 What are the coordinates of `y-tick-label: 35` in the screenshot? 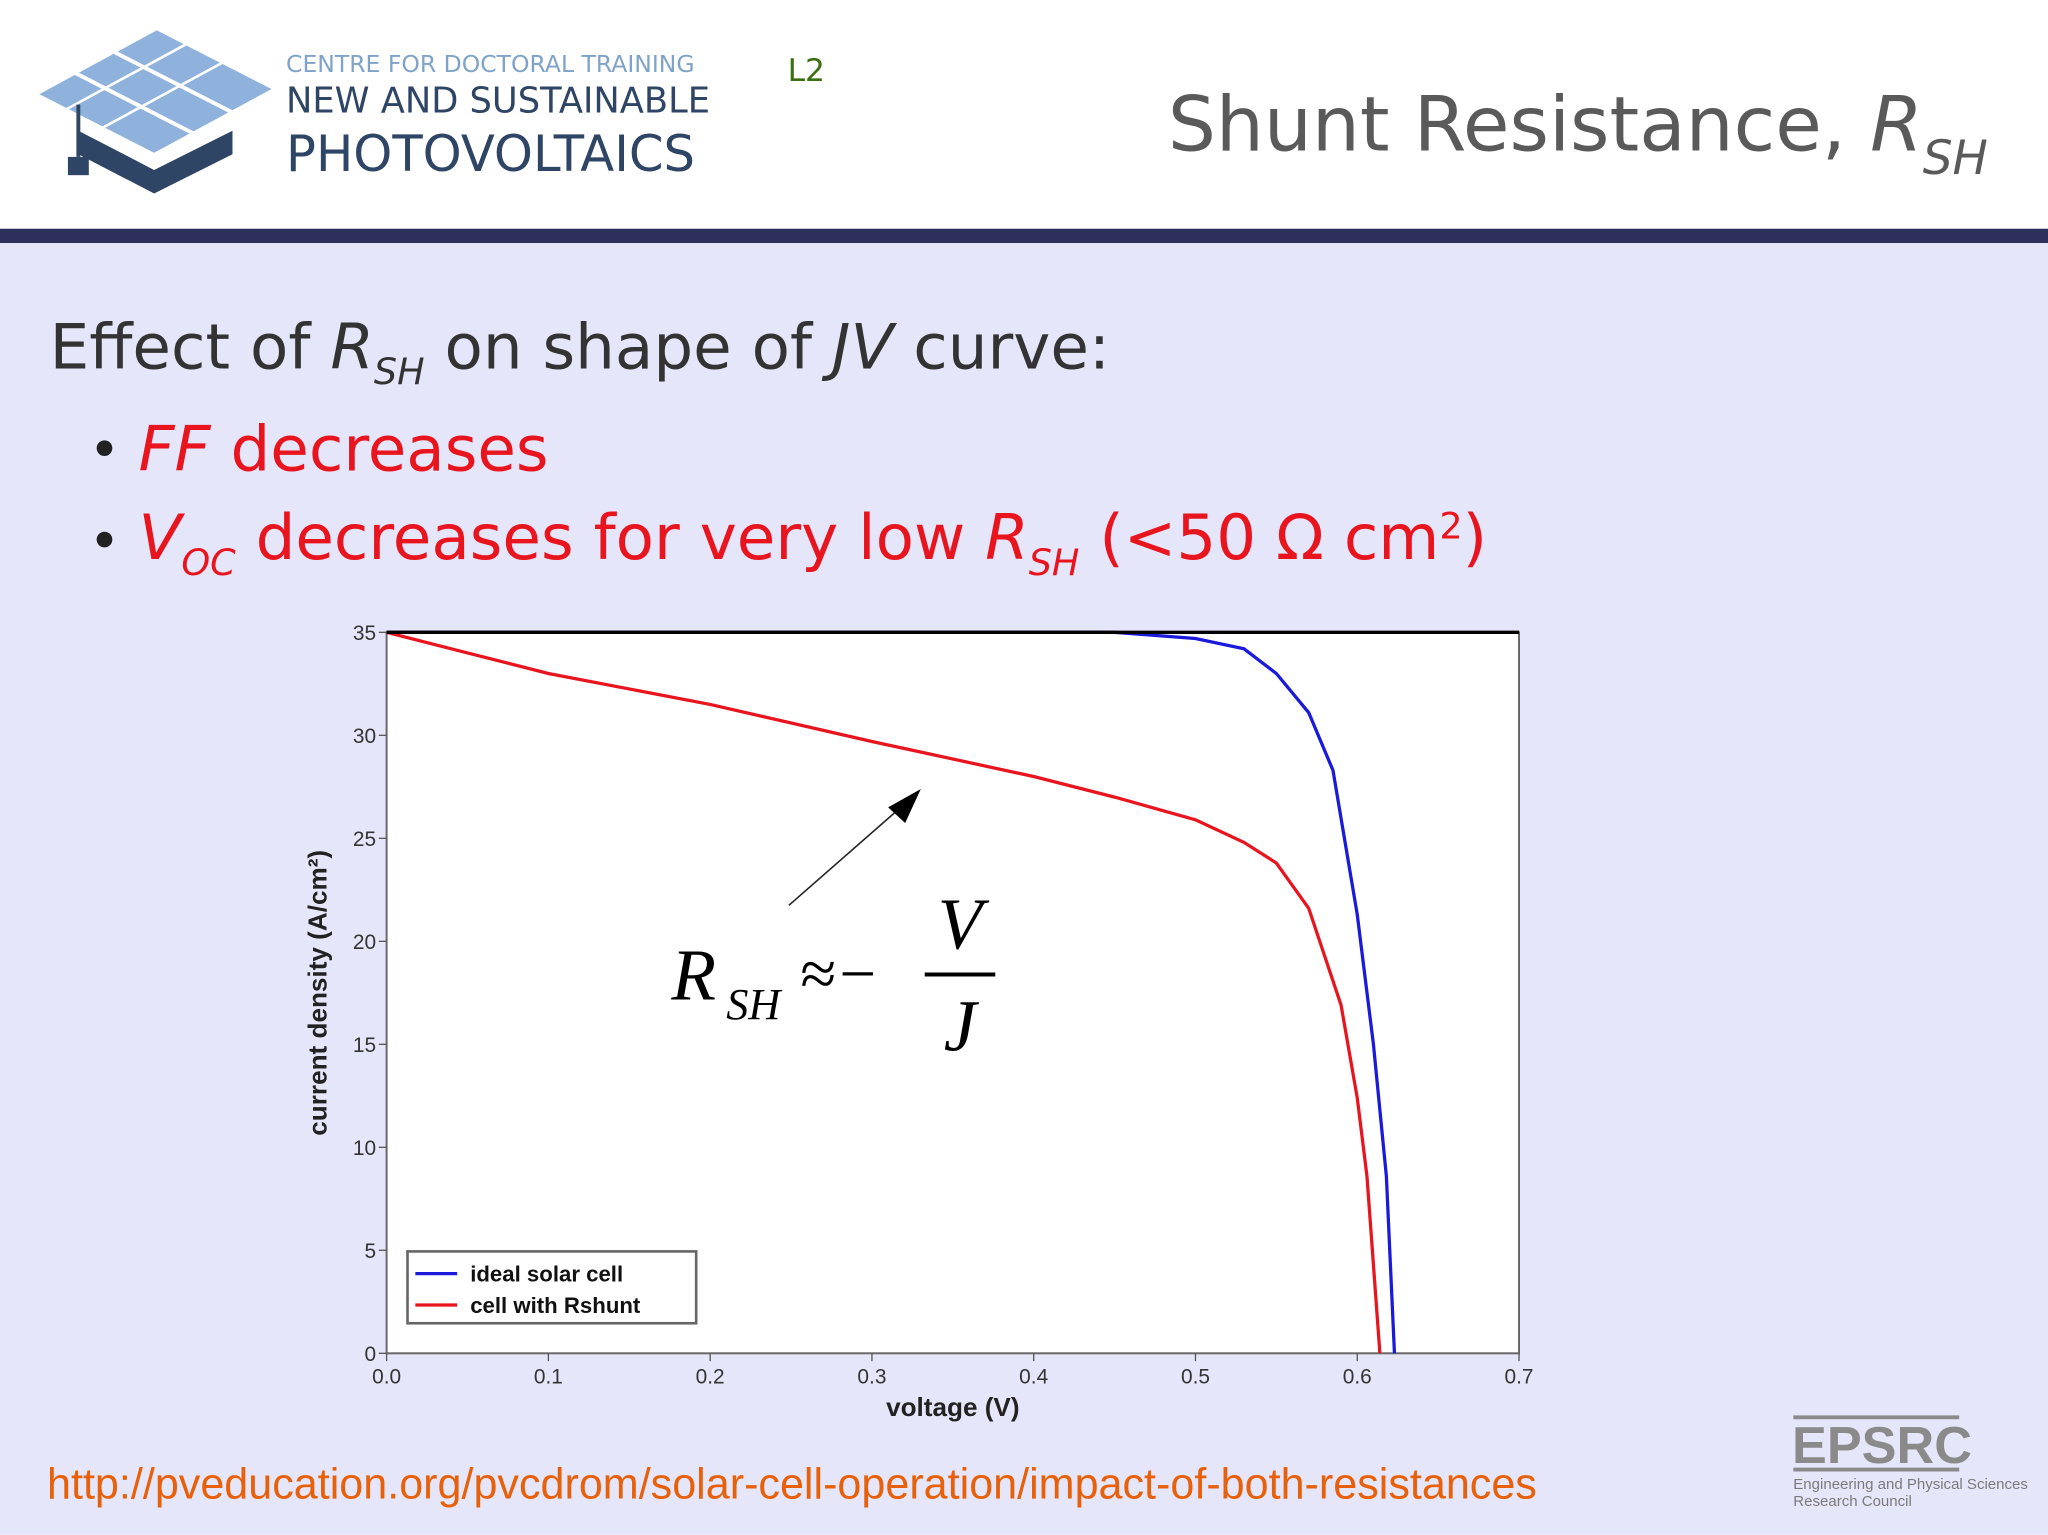 It's located at (364, 633).